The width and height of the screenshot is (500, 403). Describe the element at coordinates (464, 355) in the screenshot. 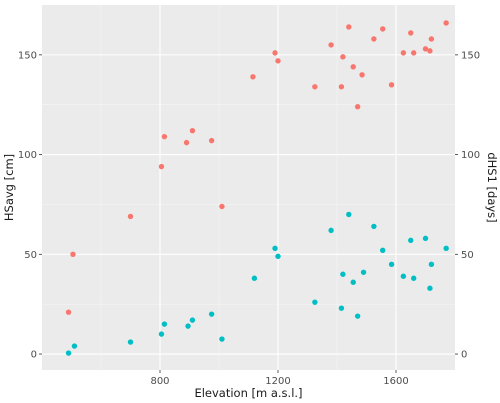

I see `y-right-tick-label: 0` at that location.